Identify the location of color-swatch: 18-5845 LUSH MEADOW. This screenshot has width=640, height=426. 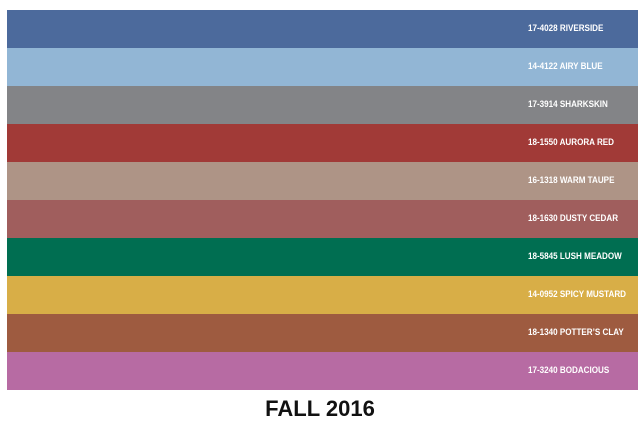
(322, 257).